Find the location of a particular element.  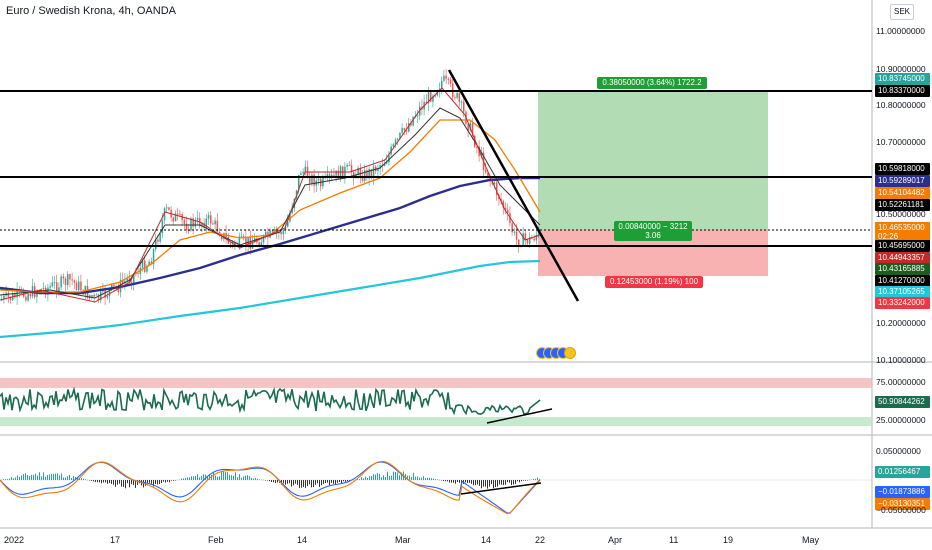

entry-label: 0.00840000 − 3212 3.06 is located at coordinates (653, 231).